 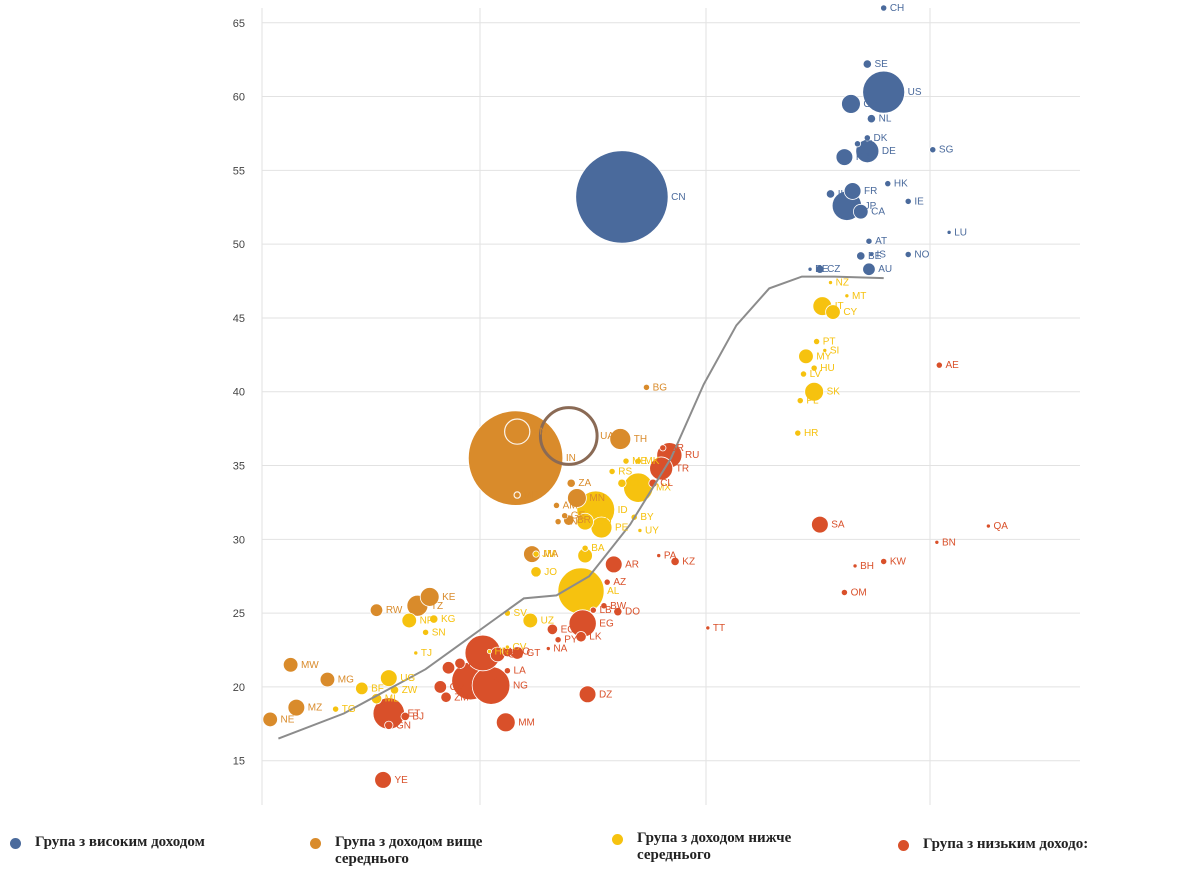 What do you see at coordinates (617, 839) in the screenshot?
I see `legend-marker-lower-middle` at bounding box center [617, 839].